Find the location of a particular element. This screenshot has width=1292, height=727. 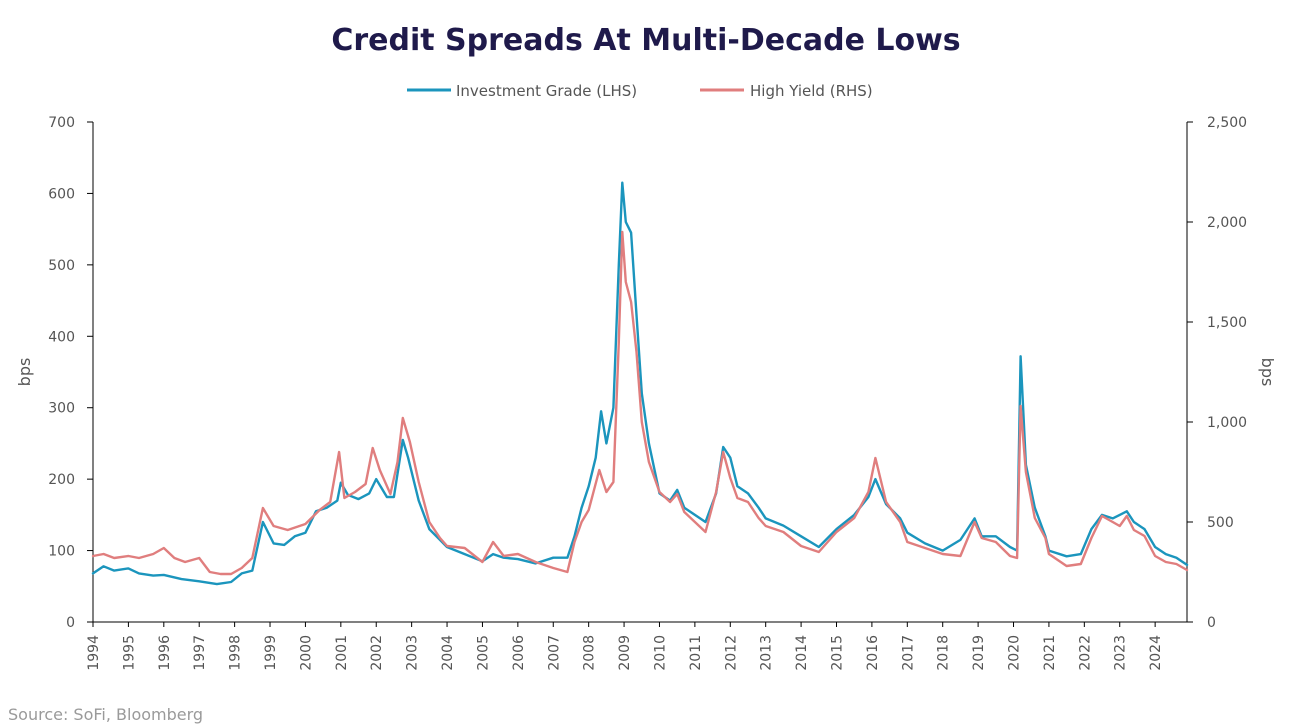

x-axis-tick-label: 2008 is located at coordinates (590, 653).